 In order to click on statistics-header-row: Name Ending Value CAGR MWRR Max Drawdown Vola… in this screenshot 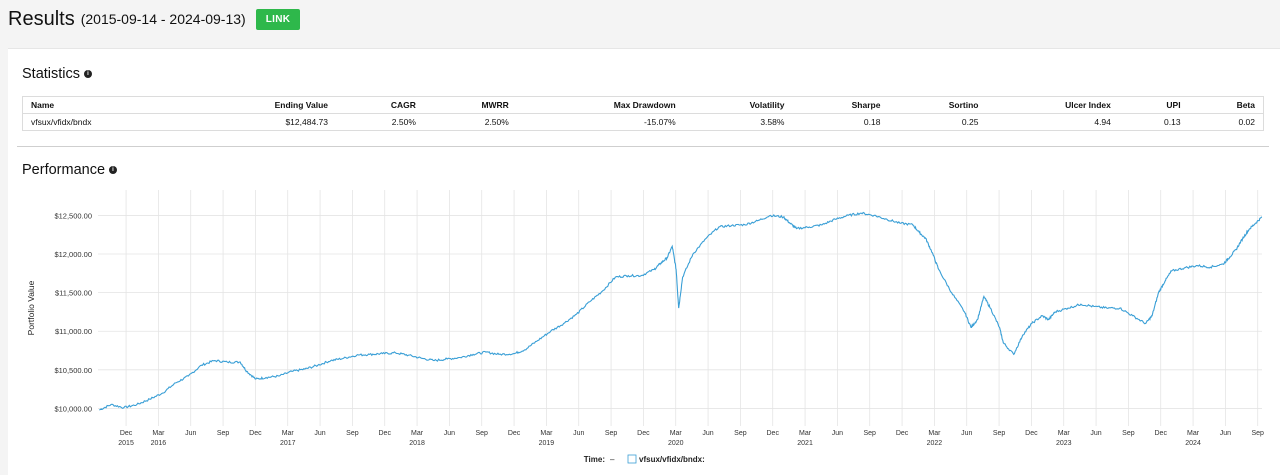, I will do `click(643, 105)`.